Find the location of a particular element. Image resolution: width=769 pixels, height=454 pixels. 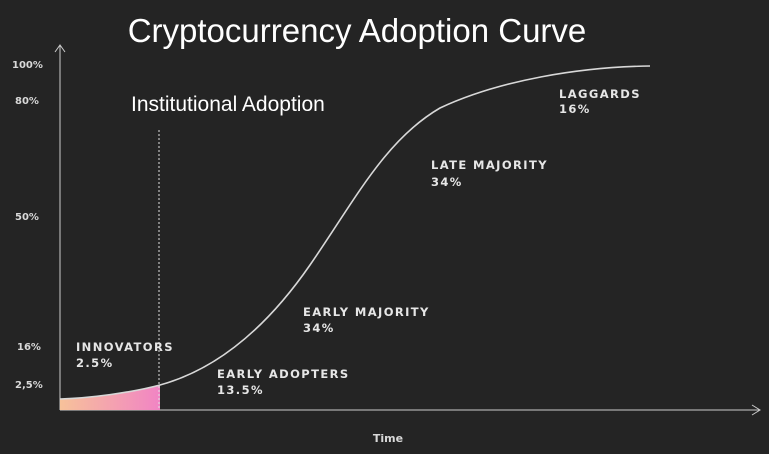

segment-share-early-majority: 34% is located at coordinates (319, 328).